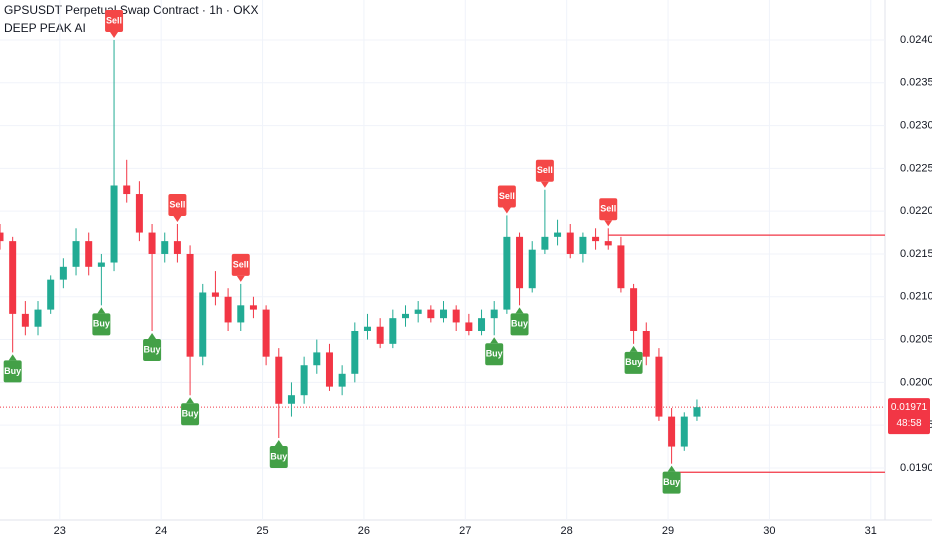  I want to click on x-tick-label: 25, so click(262, 531).